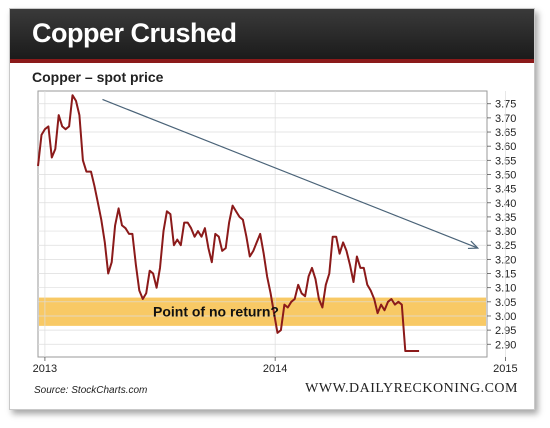 The image size is (550, 428). What do you see at coordinates (473, 245) in the screenshot?
I see `trend-arrow-head` at bounding box center [473, 245].